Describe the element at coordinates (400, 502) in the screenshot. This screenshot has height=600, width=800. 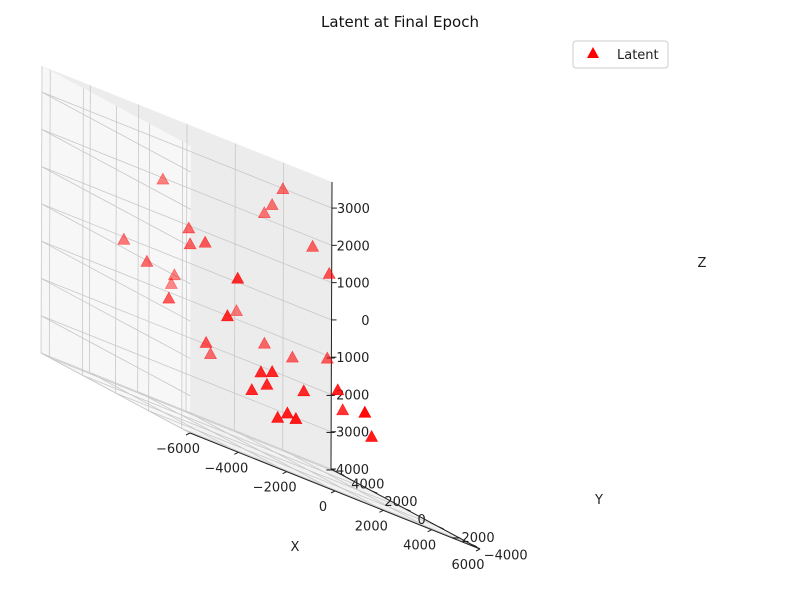
I see `y-tick-label: 2000` at that location.